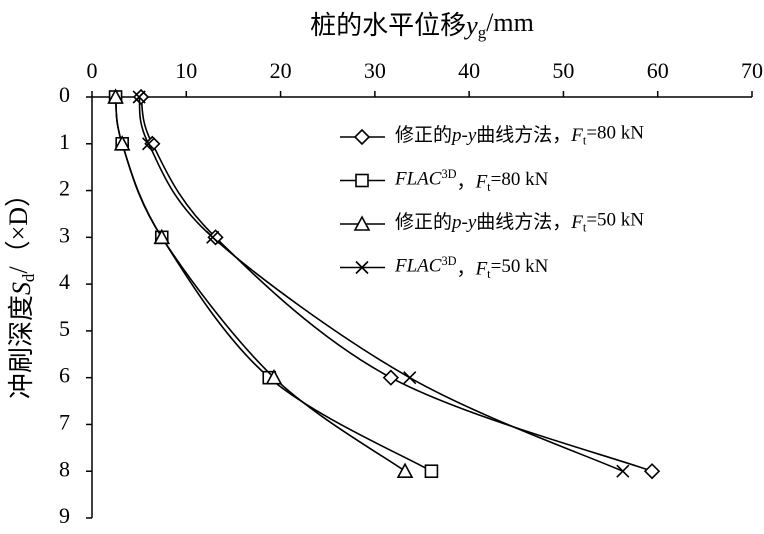 Image resolution: width=764 pixels, height=534 pixels. Describe the element at coordinates (752, 70) in the screenshot. I see `x-tick-label: 70` at that location.